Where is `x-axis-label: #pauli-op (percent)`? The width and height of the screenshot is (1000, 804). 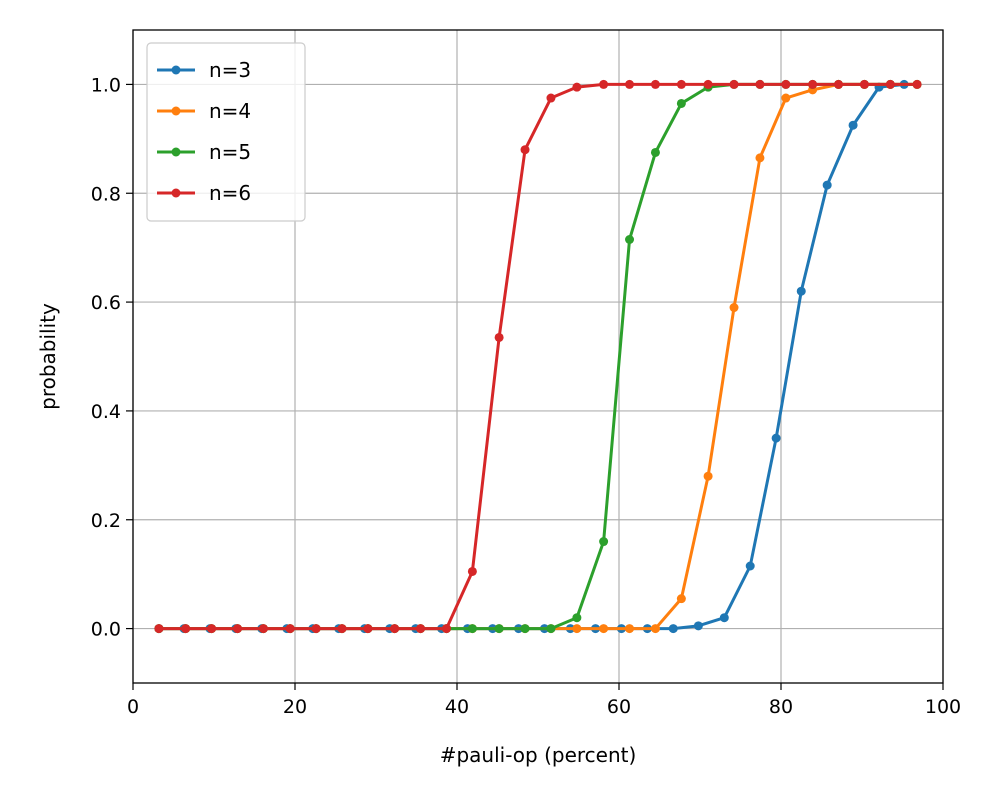
x-axis-label: #pauli-op (percent) is located at coordinates (538, 755).